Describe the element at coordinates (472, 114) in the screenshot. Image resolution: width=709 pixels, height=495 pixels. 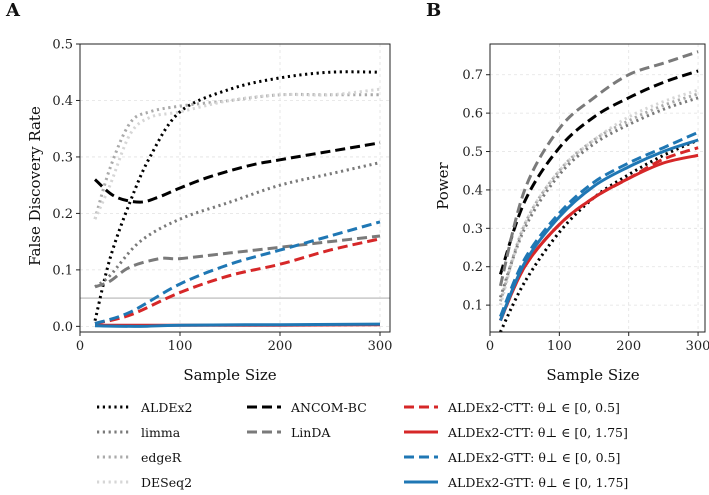
I see `power-ytick-label: 0.6` at that location.